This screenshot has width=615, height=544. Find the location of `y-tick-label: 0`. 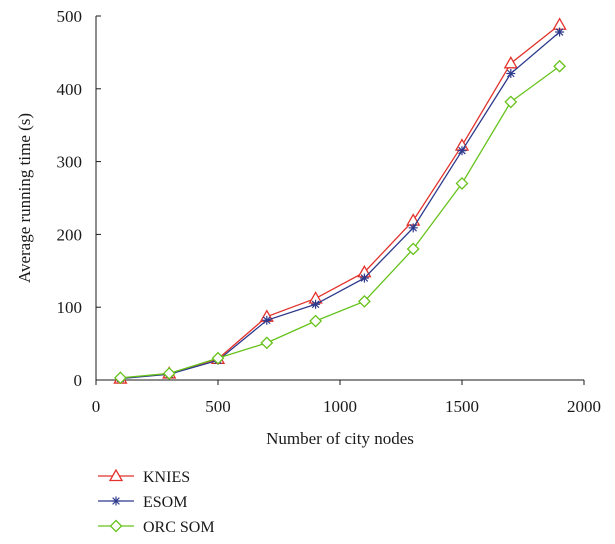

y-tick-label: 0 is located at coordinates (78, 380).